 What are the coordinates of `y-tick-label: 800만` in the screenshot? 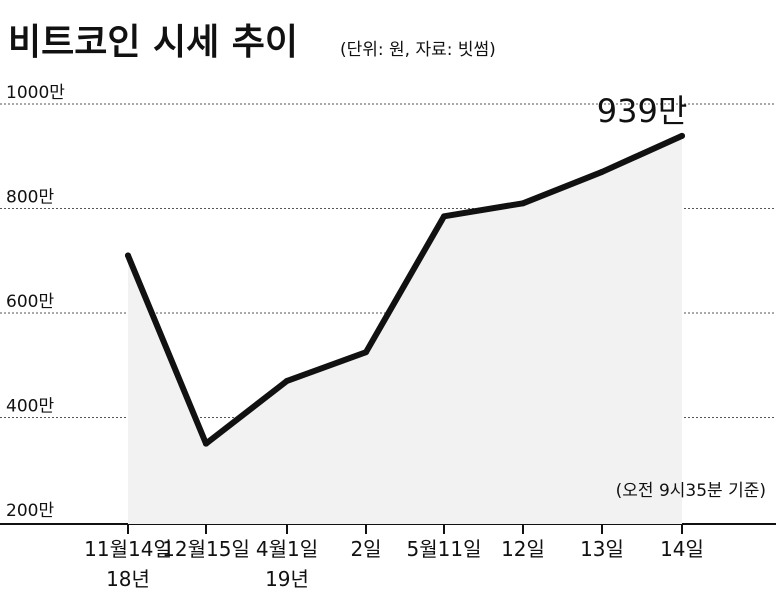 It's located at (30, 198).